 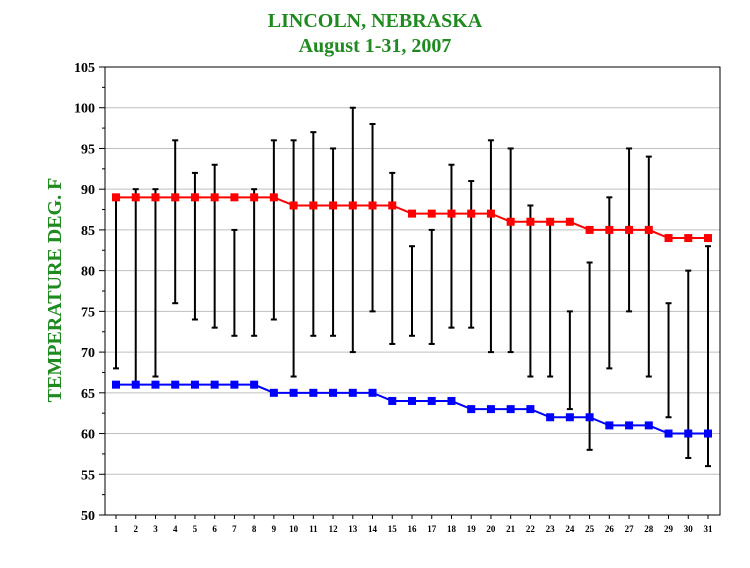 What do you see at coordinates (294, 529) in the screenshot?
I see `x-tick-label: 10` at bounding box center [294, 529].